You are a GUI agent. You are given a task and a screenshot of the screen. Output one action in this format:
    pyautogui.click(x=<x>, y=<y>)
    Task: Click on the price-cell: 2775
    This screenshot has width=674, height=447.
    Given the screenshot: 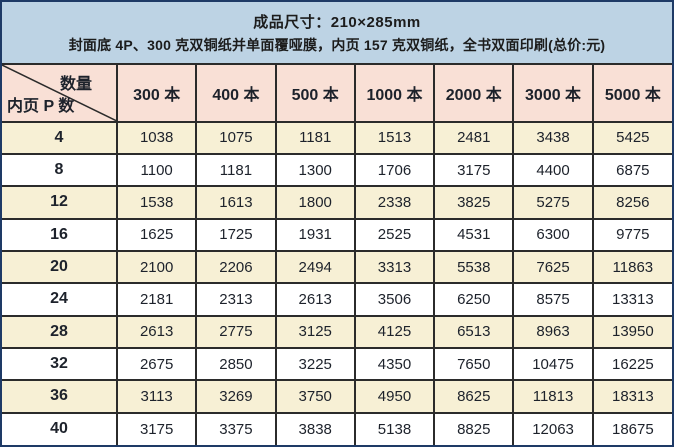 What is the action you would take?
    pyautogui.click(x=236, y=331)
    